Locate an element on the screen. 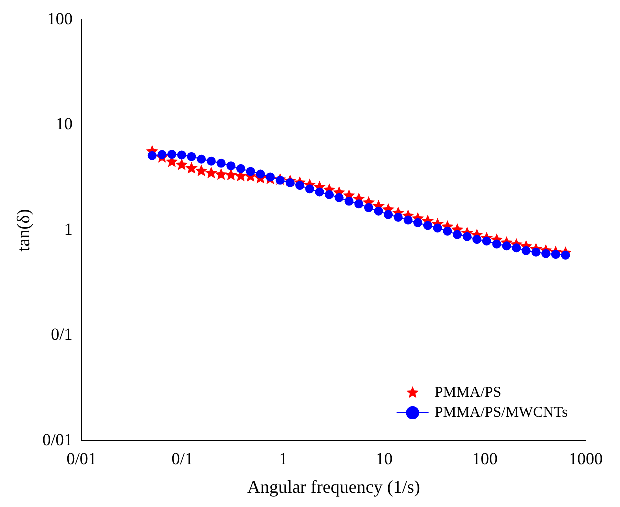  legend-label: PMMA/PS is located at coordinates (468, 392).